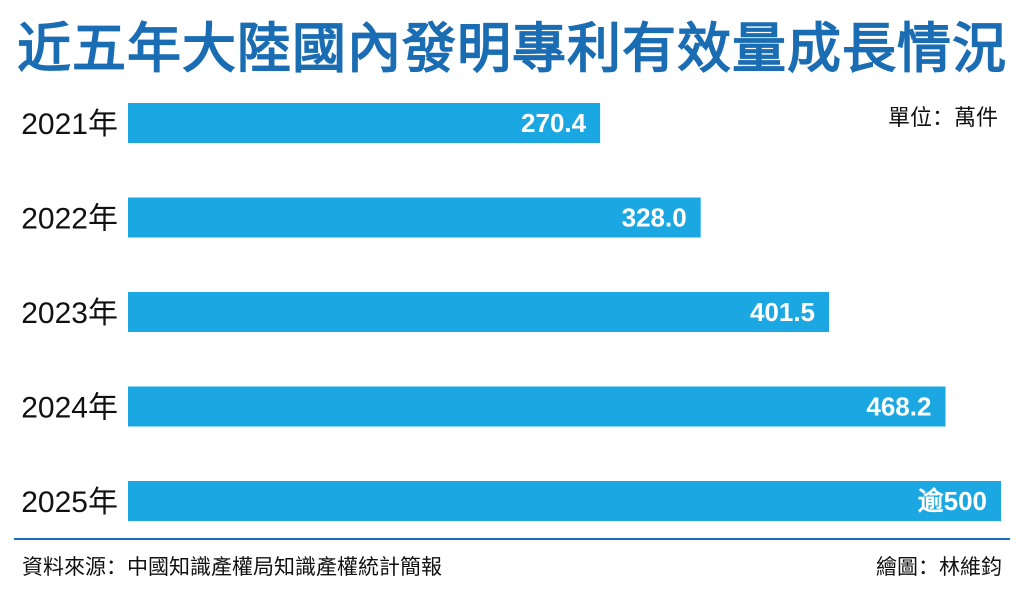  Describe the element at coordinates (554, 123) in the screenshot. I see `data-label: 270.4` at that location.